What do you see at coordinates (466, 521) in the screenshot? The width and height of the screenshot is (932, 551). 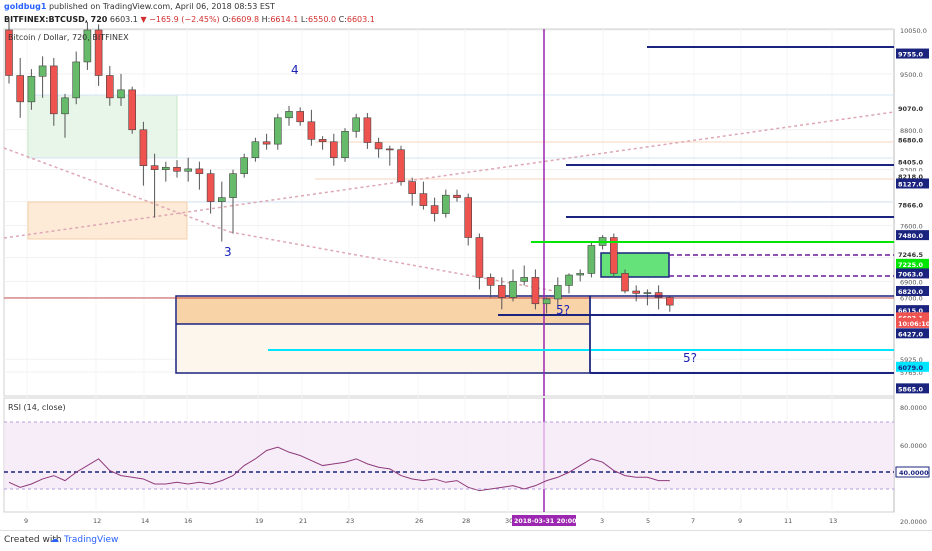 I see `time-tick-label: 28` at bounding box center [466, 521].